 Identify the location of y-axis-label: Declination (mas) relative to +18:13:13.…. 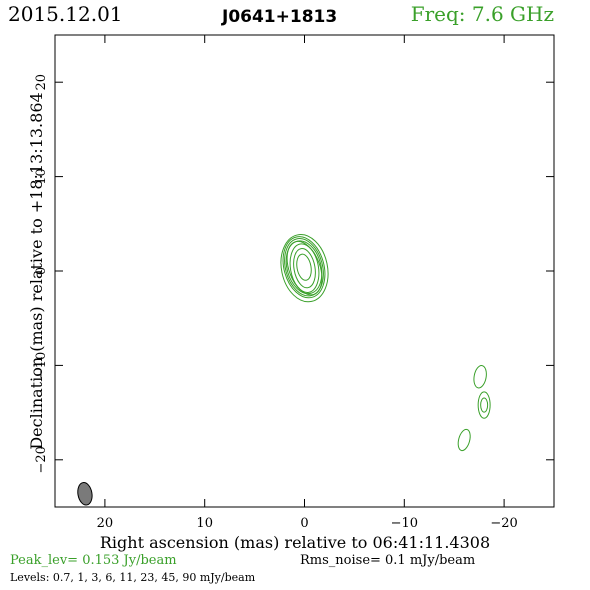
(36, 270).